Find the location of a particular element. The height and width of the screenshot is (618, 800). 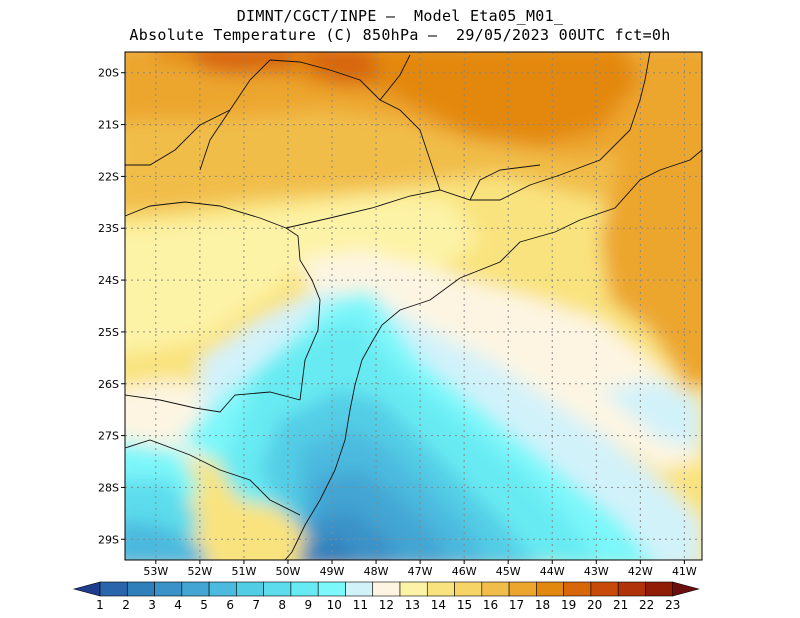

colorbar-label: 4 is located at coordinates (178, 605).